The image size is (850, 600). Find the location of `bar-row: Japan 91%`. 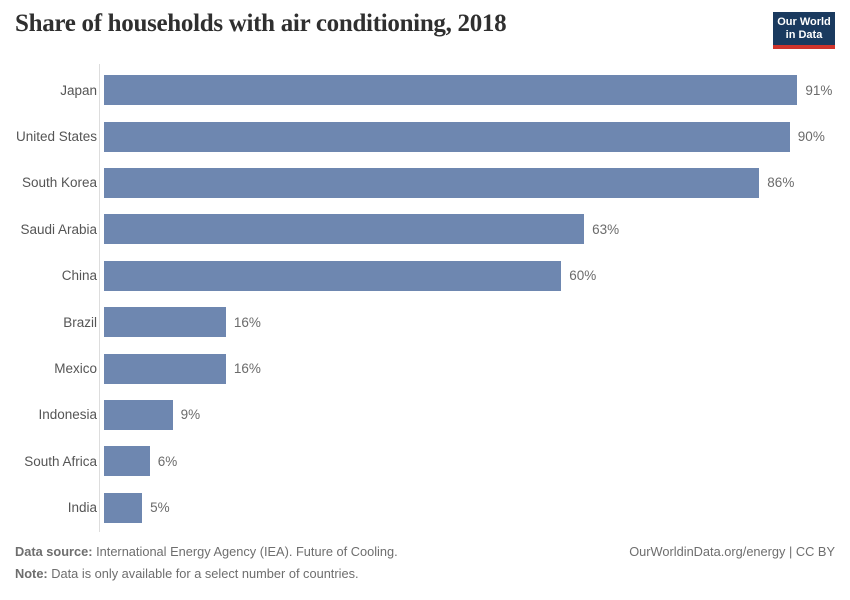

bar-row: Japan 91% is located at coordinates (425, 90).